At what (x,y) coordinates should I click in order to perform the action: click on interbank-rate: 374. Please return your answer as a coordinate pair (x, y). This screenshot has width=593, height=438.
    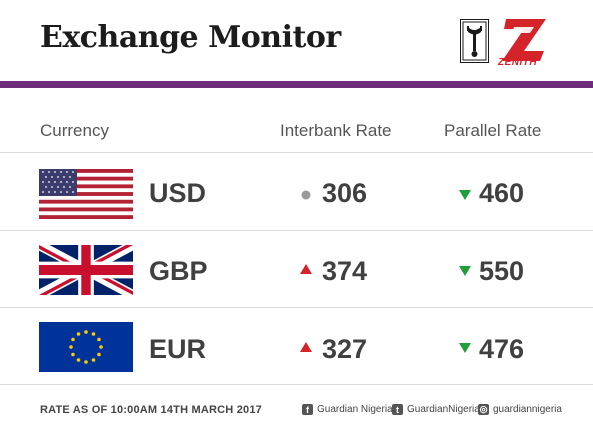
    Looking at the image, I should click on (345, 271).